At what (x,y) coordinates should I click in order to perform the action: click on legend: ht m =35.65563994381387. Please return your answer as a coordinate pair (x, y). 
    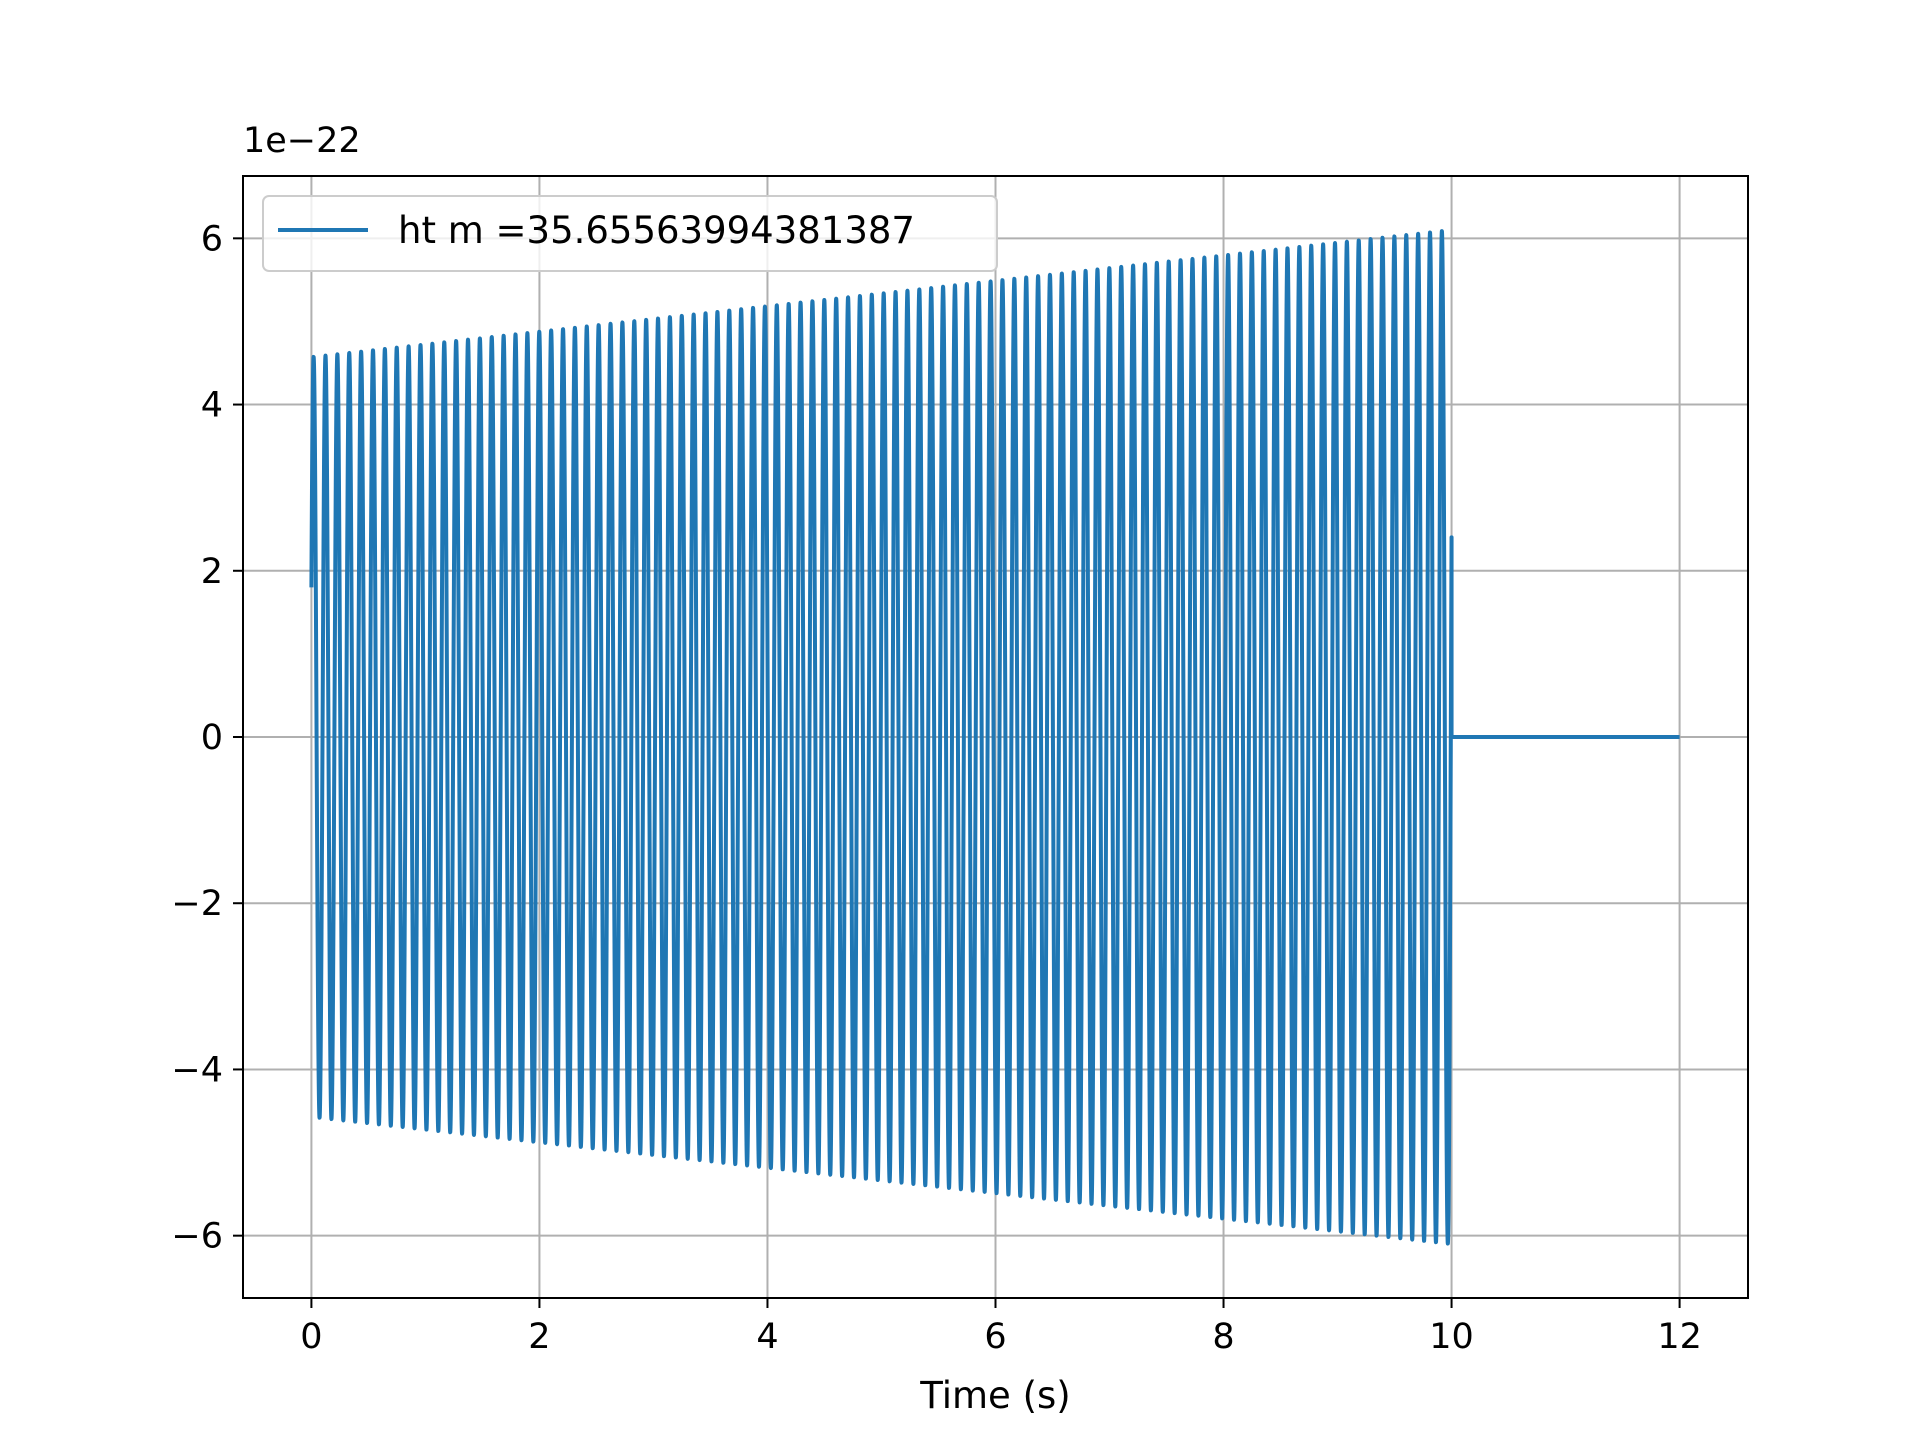
    Looking at the image, I should click on (630, 233).